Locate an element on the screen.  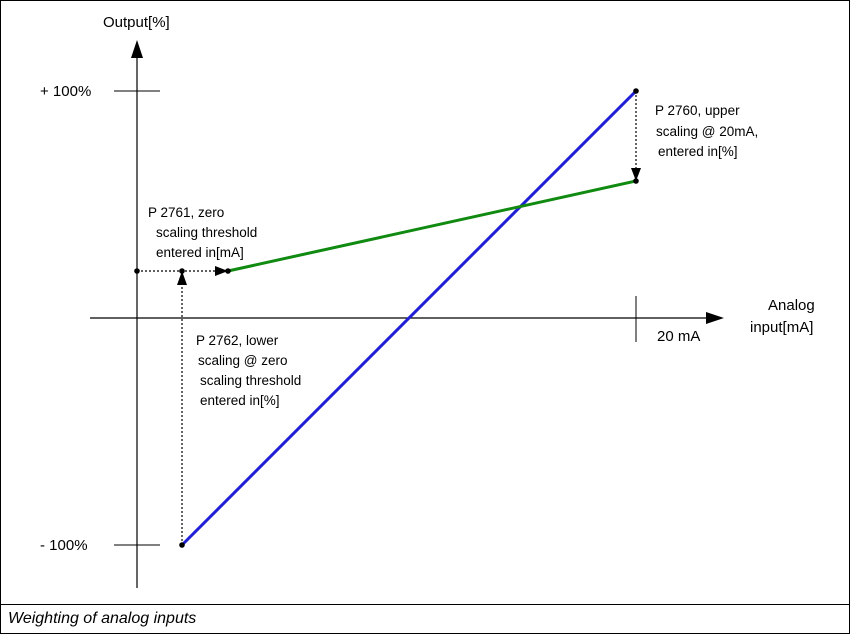
figure-caption: Weighting of analog inputs is located at coordinates (102, 618).